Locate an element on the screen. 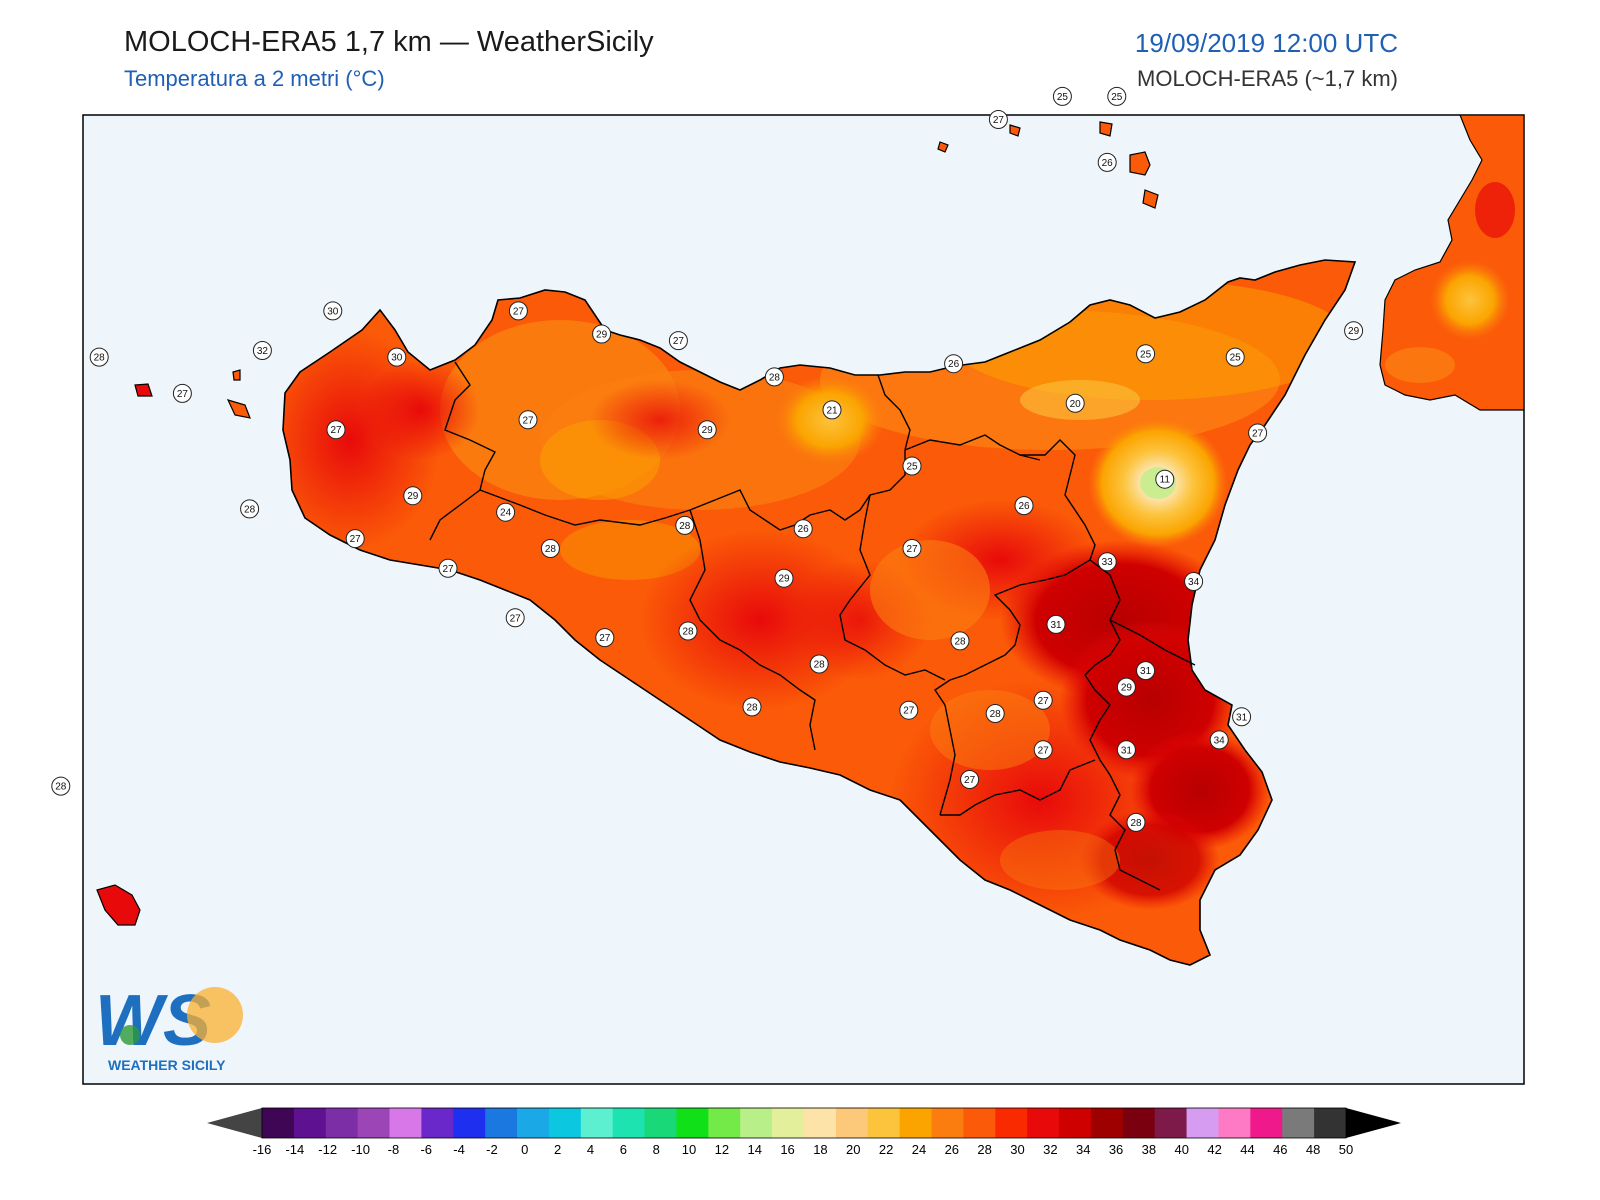 The height and width of the screenshot is (1200, 1600). colorbar-tick-label: 18 is located at coordinates (820, 1149).